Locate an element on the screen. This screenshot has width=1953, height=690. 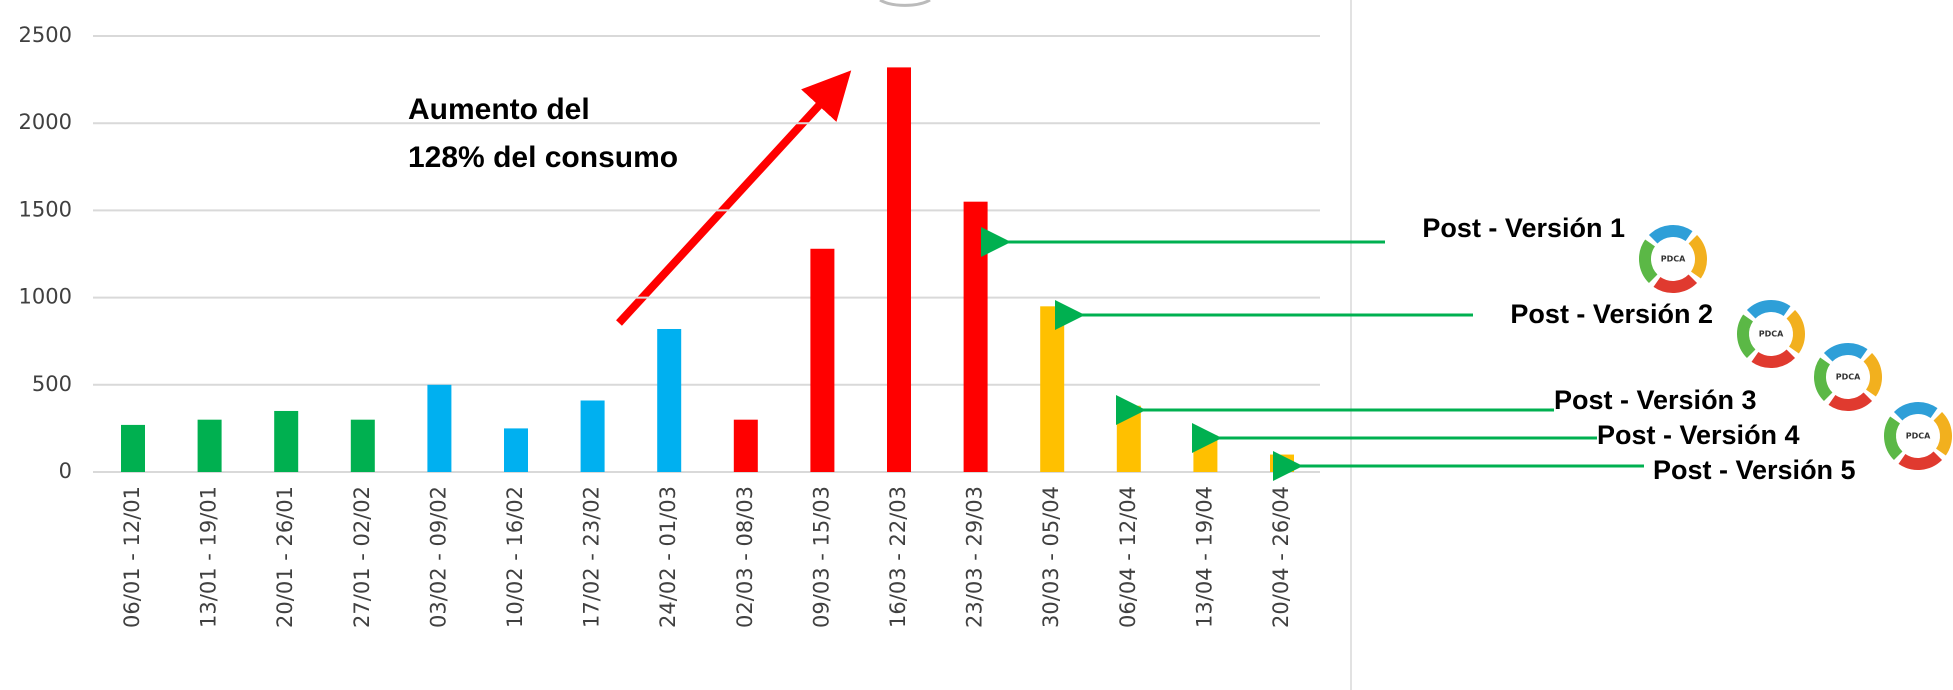
y-tick-label: 0 is located at coordinates (65, 471).